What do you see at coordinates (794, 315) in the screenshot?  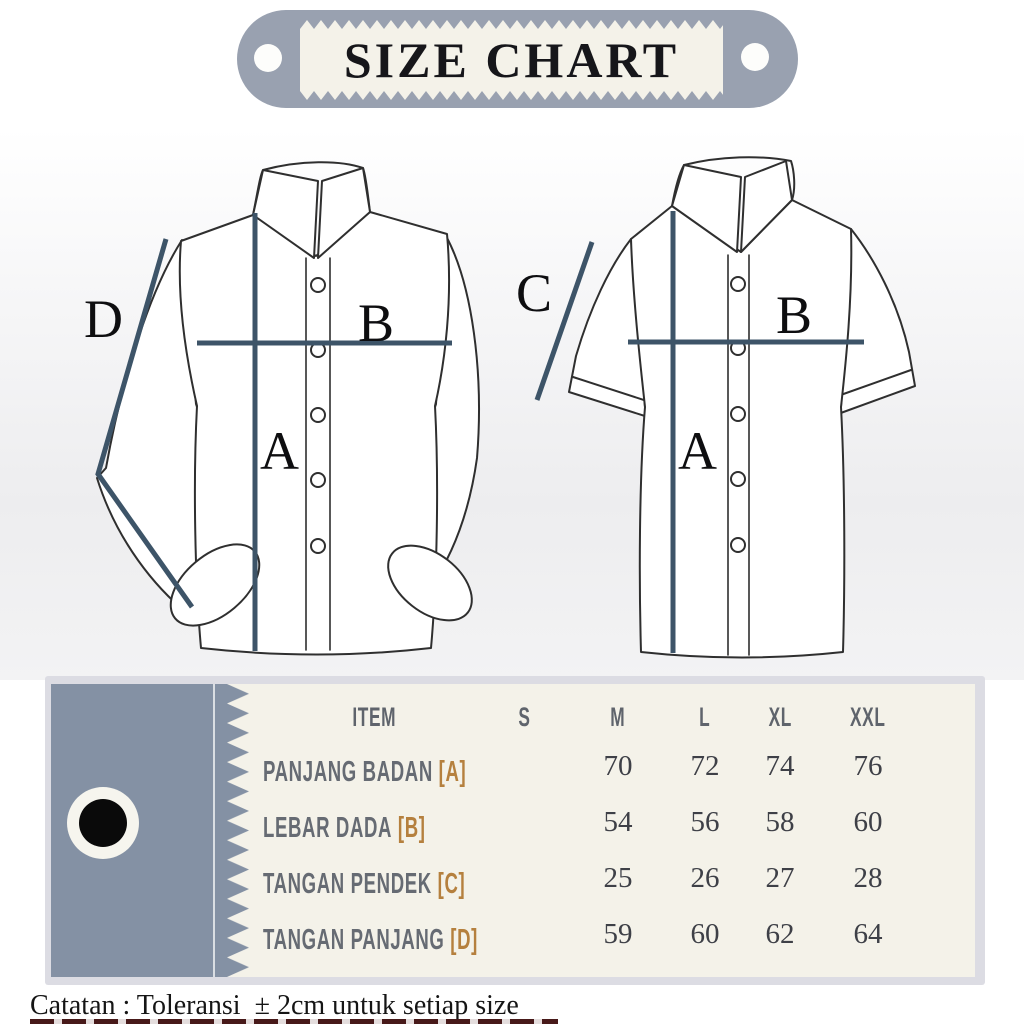 I see `measure-label-b-right: B` at bounding box center [794, 315].